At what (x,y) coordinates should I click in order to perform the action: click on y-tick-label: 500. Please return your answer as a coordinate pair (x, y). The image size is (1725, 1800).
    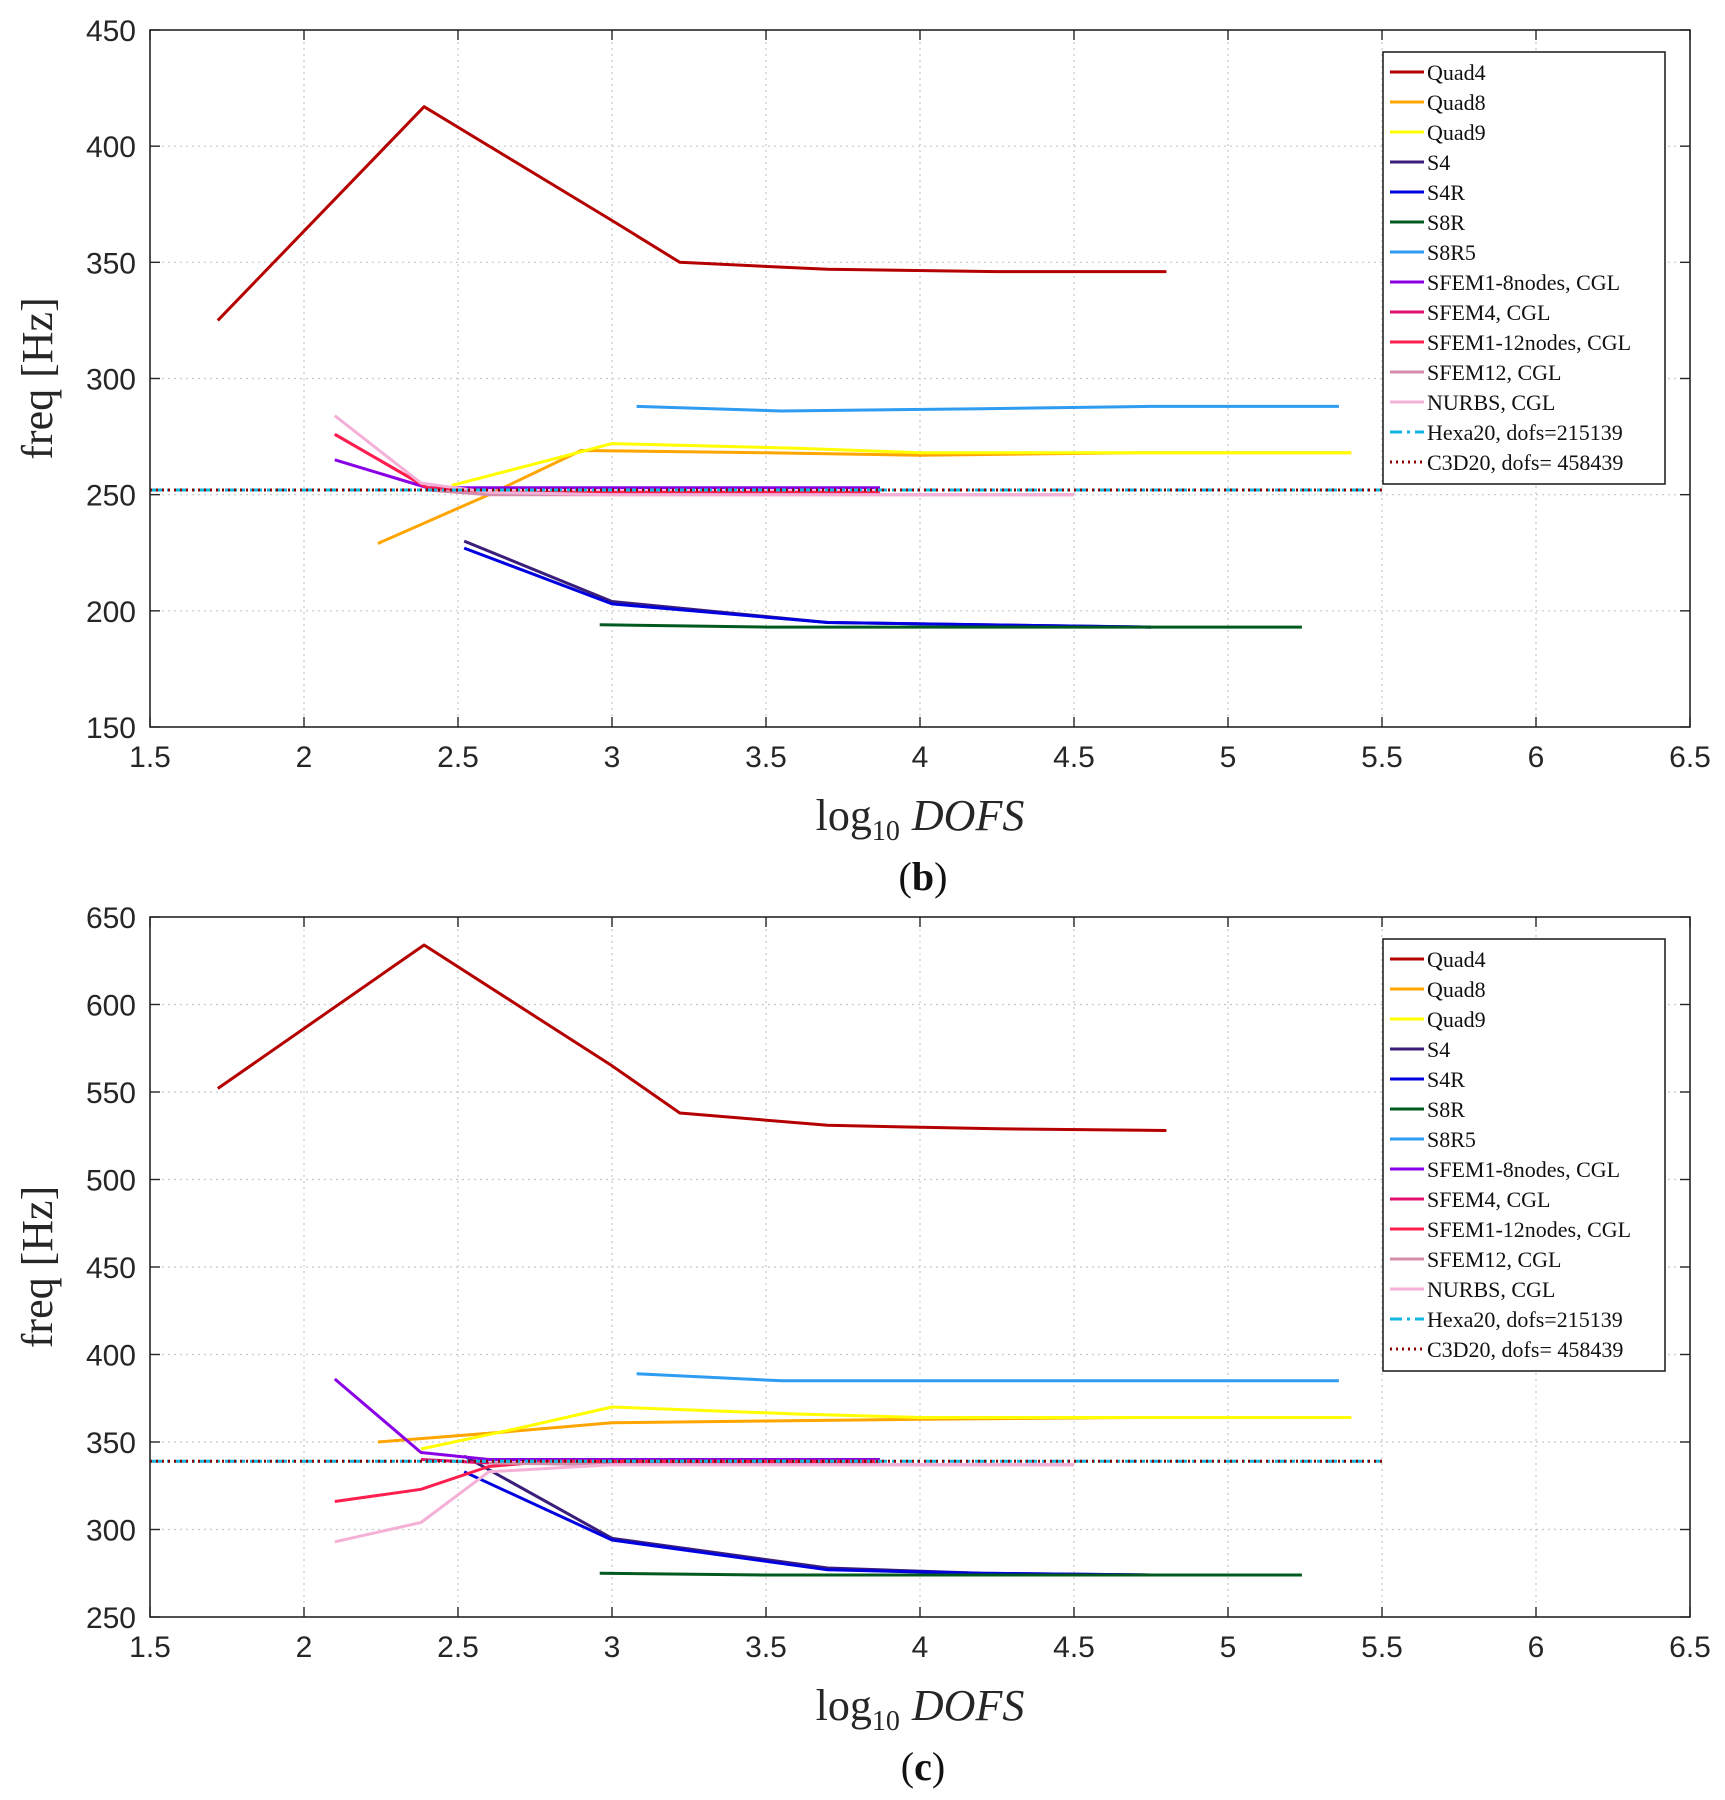
    Looking at the image, I should click on (111, 1181).